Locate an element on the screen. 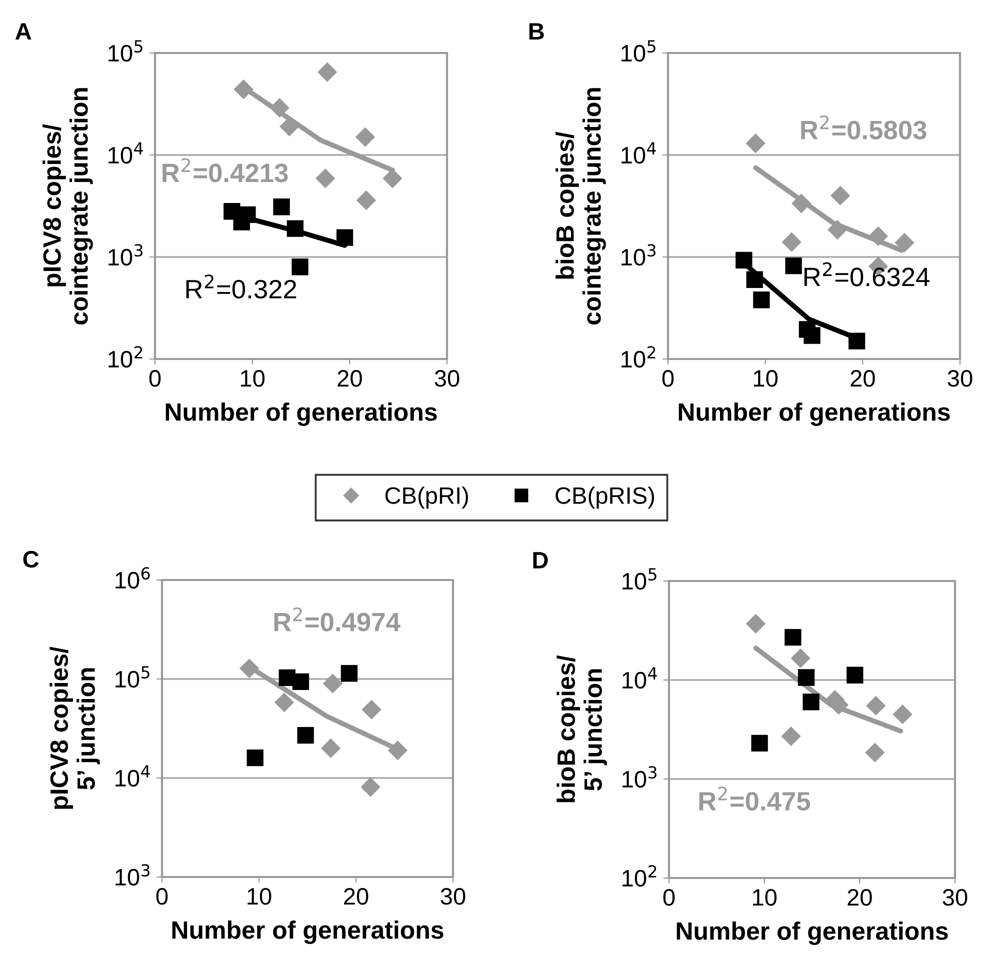 Image resolution: width=983 pixels, height=970 pixels. annotation: R$^{2}$=0.4974 is located at coordinates (337, 619).